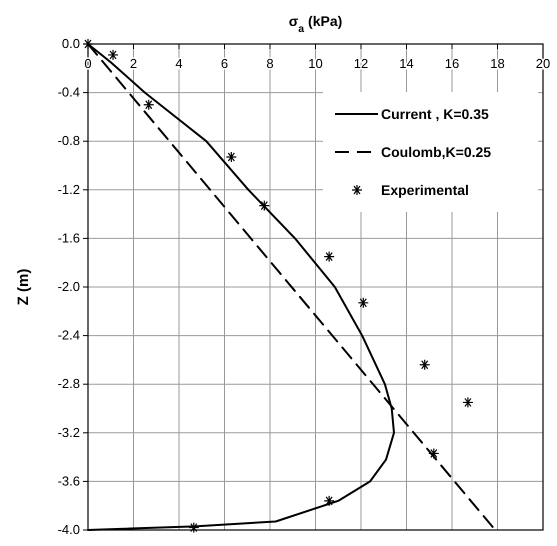 Image resolution: width=557 pixels, height=546 pixels. Describe the element at coordinates (179, 63) in the screenshot. I see `x-tick-label: 4` at that location.